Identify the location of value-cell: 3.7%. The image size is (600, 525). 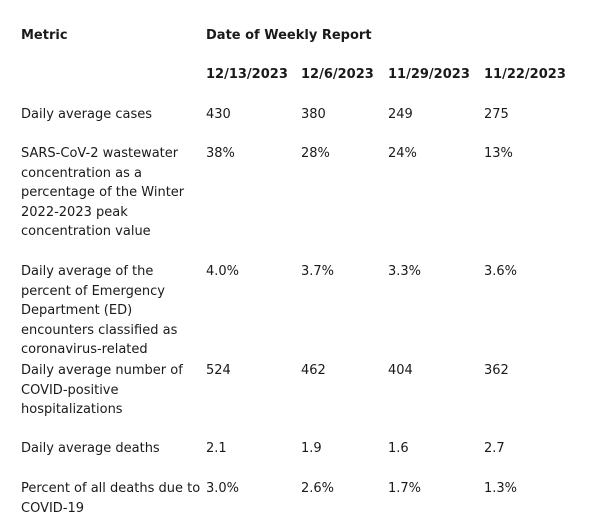
(318, 271).